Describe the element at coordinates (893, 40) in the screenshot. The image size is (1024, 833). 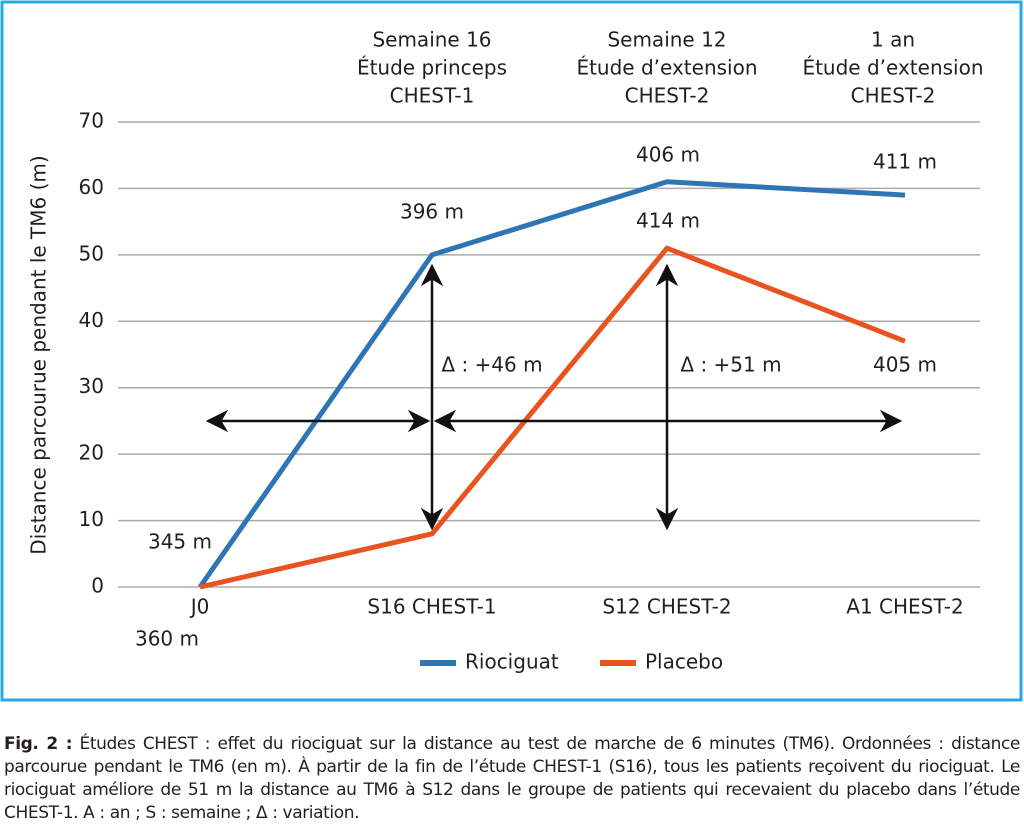
I see `column-header: 1 an` at that location.